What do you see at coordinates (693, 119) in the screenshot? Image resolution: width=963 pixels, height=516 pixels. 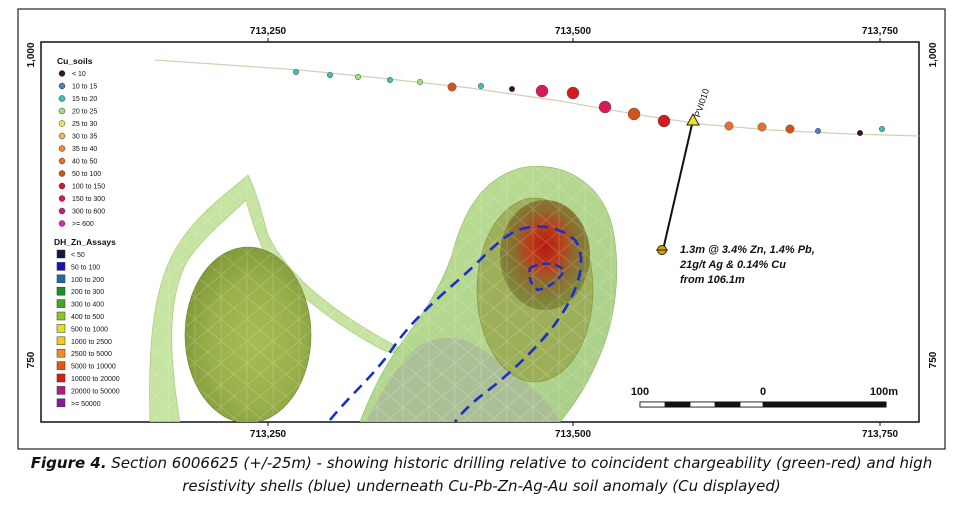 I see `drill-collar-icon` at bounding box center [693, 119].